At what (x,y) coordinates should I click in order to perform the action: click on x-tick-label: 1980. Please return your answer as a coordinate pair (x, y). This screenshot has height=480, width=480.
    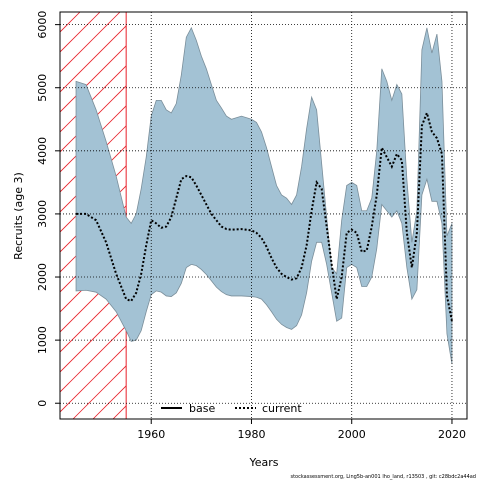
    Looking at the image, I should click on (251, 434).